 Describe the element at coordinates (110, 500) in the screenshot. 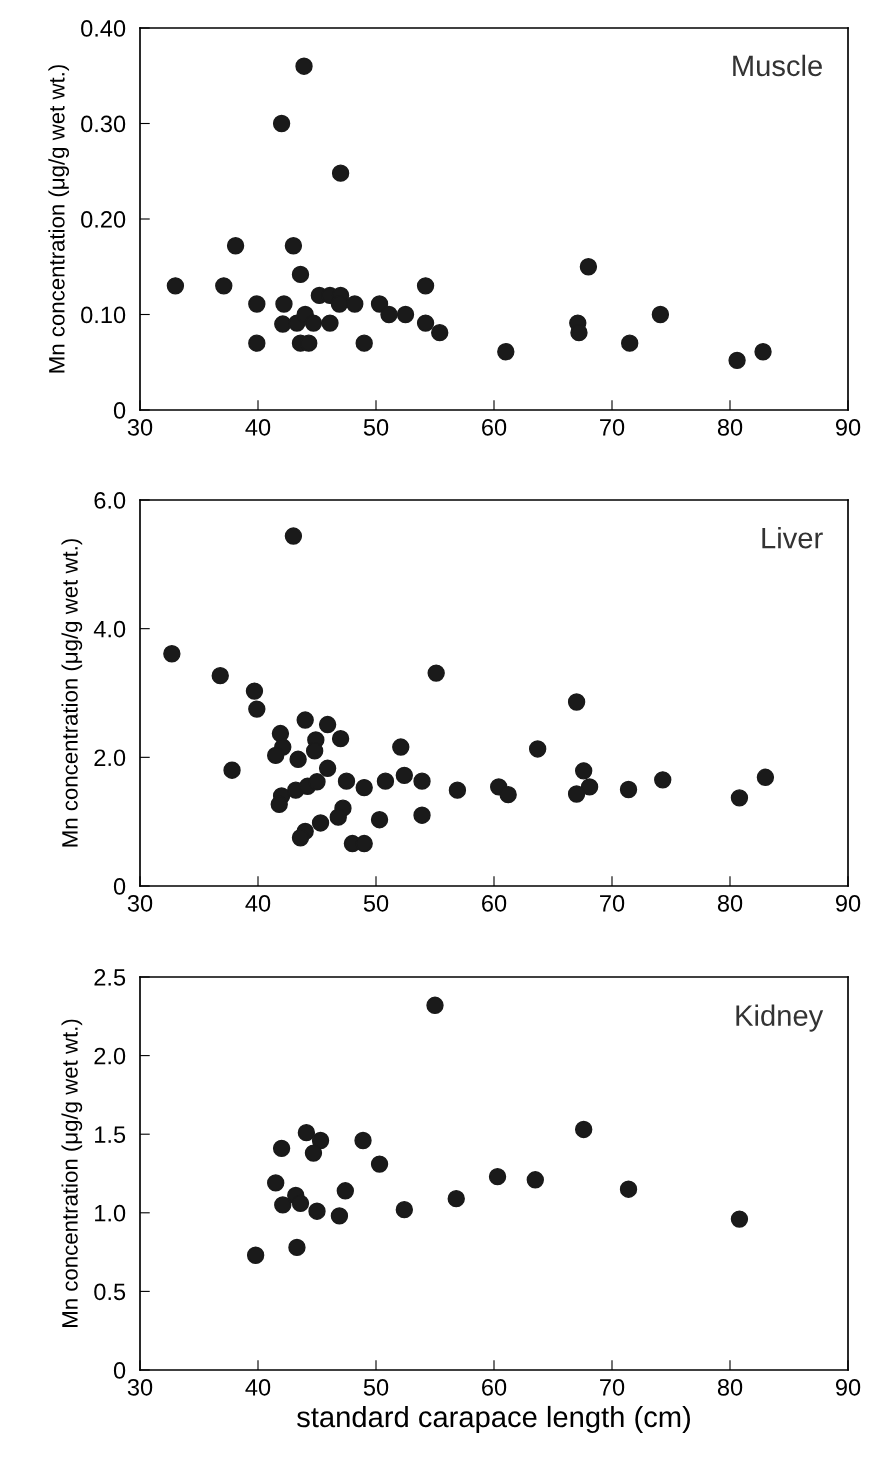

I see `y-tick-label: 6.0` at that location.